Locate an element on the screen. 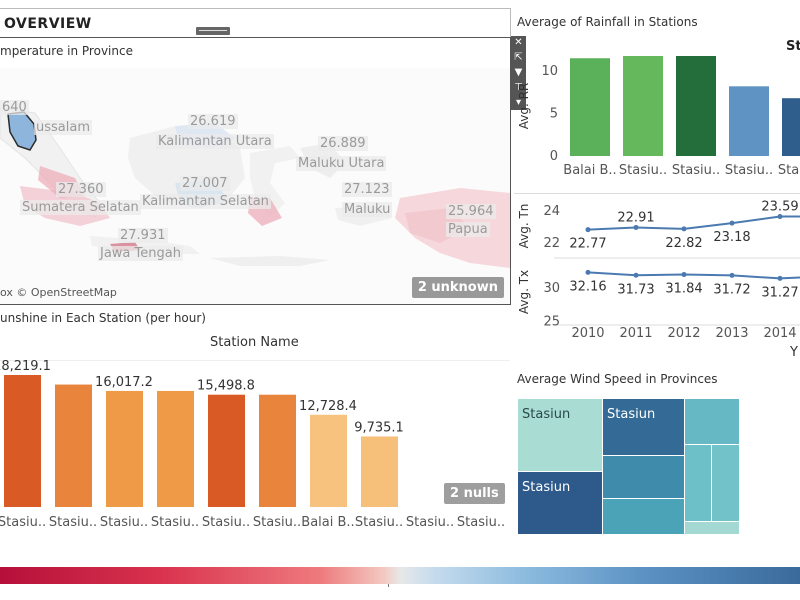 The width and height of the screenshot is (800, 600). year-tick-label: 2013 is located at coordinates (731, 333).